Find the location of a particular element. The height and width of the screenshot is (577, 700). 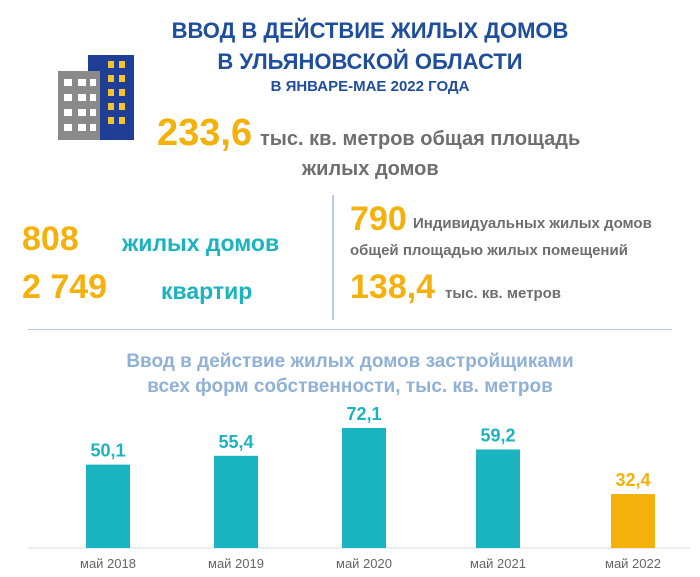

total-area-label-line1: тыс. кв. метров общая площадь is located at coordinates (420, 139).